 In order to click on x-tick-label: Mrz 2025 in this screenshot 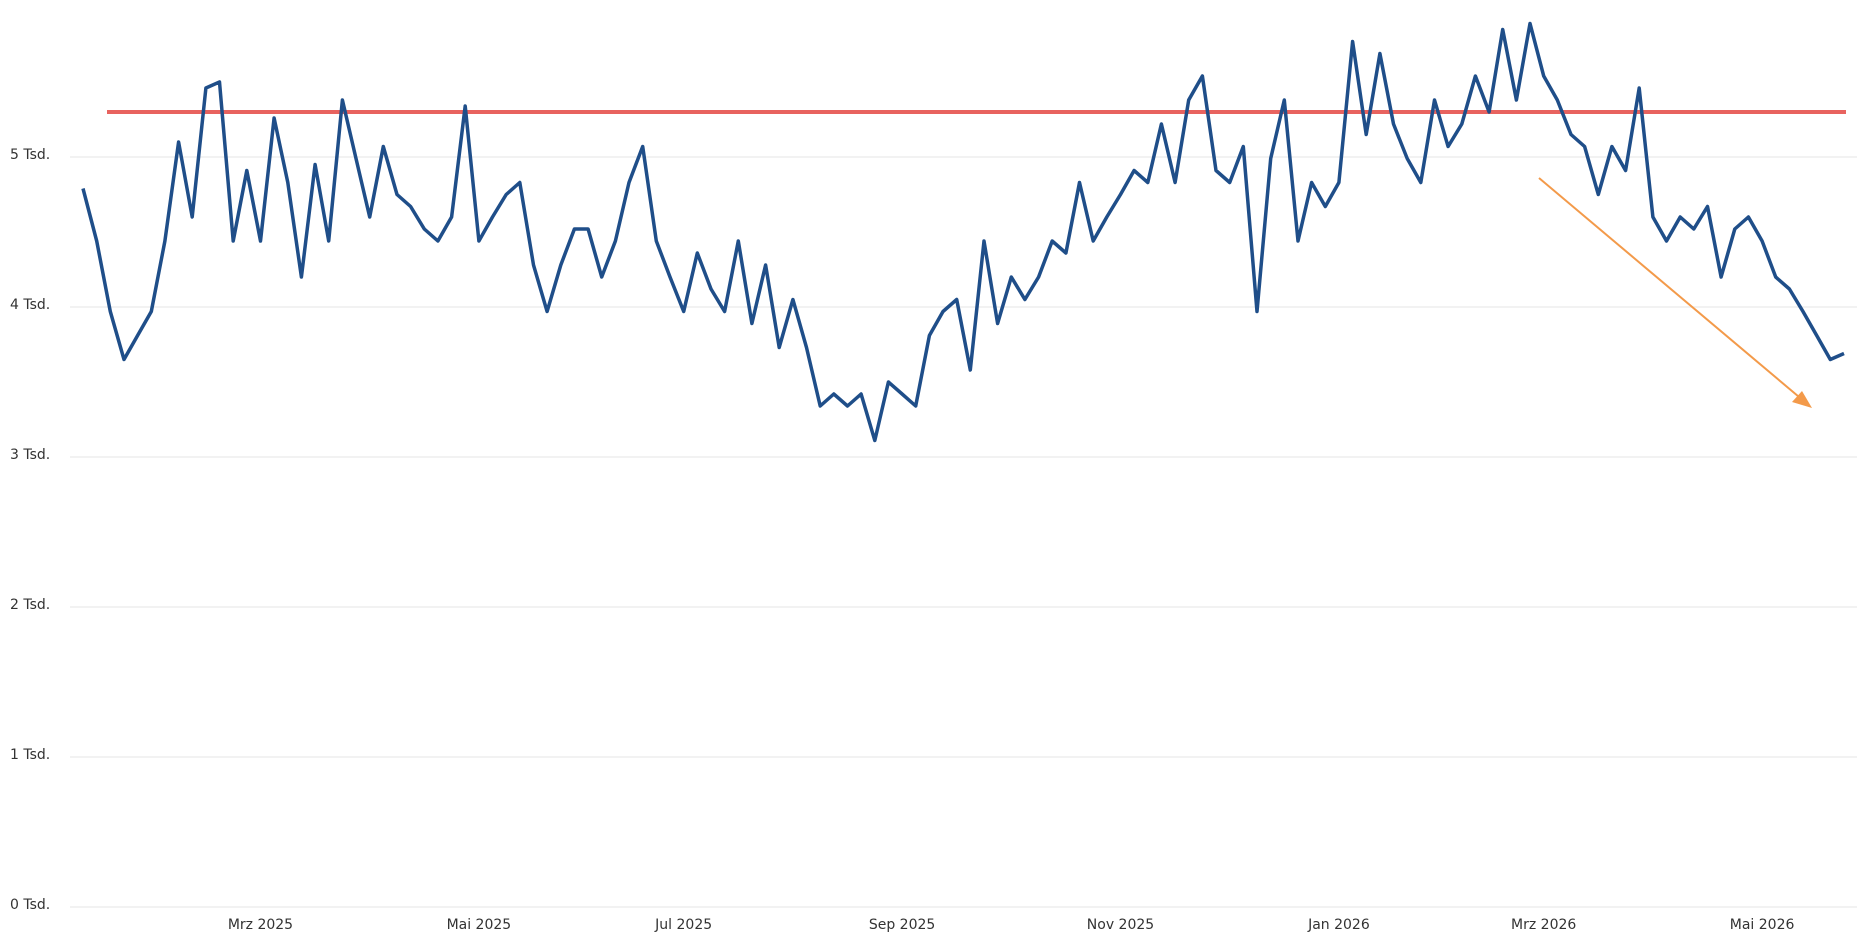, I will do `click(260, 925)`.